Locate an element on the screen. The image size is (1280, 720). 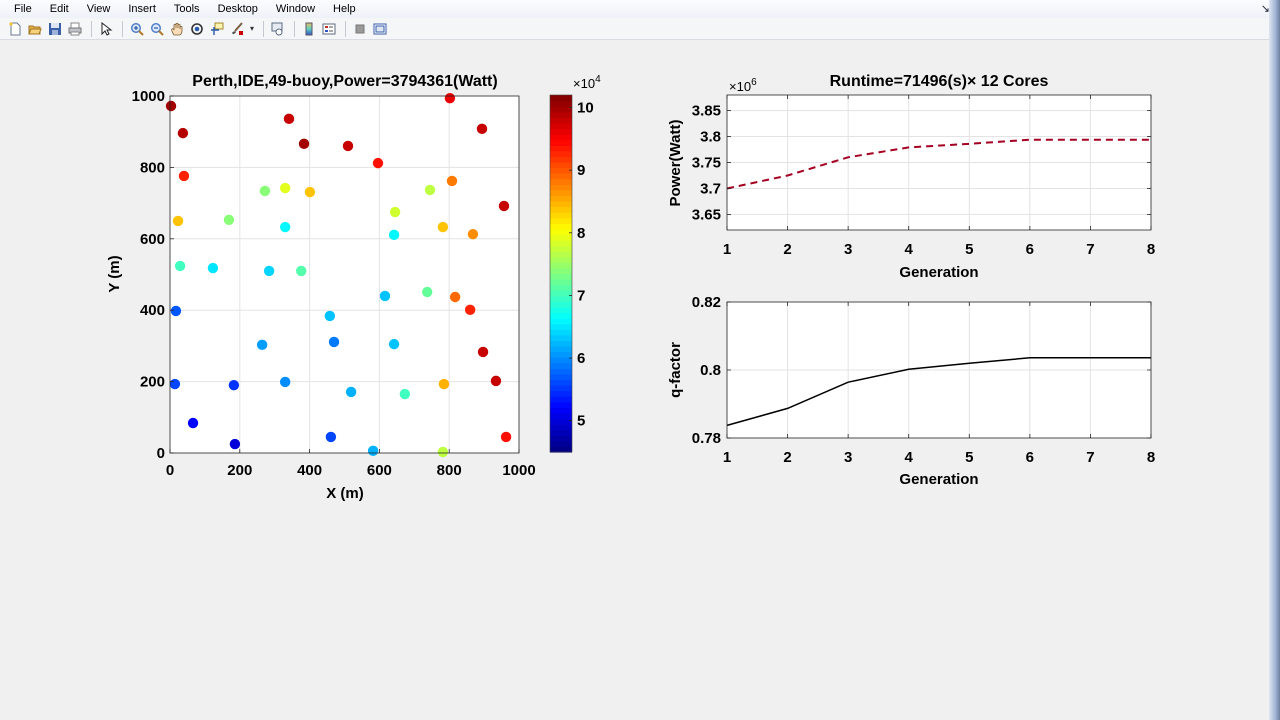
power-x-ticks: 1 2 3 4 5 6 7 8 is located at coordinates (939, 176).